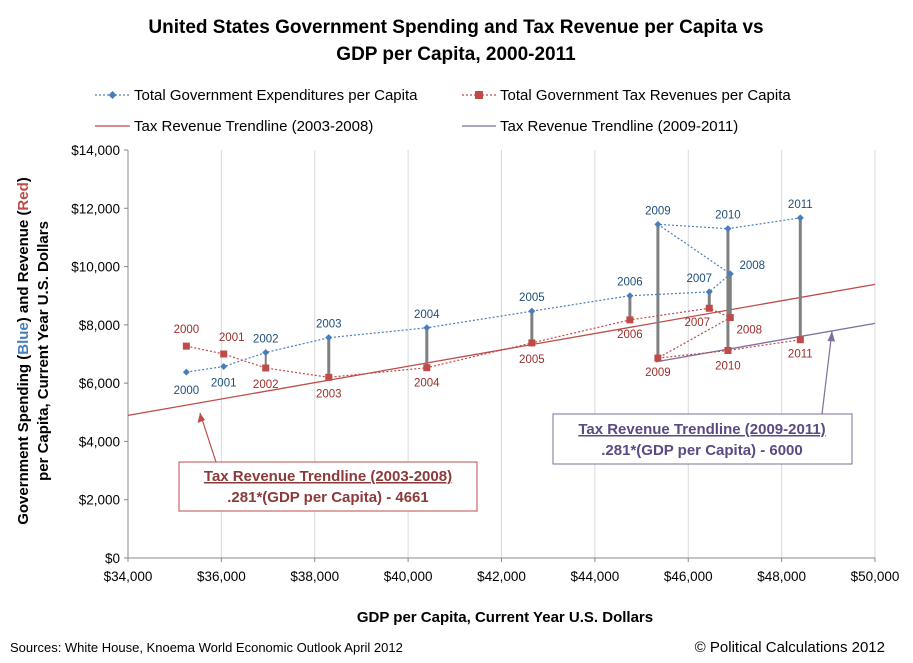 The image size is (913, 663). What do you see at coordinates (800, 340) in the screenshot?
I see `revenue-point-2011` at bounding box center [800, 340].